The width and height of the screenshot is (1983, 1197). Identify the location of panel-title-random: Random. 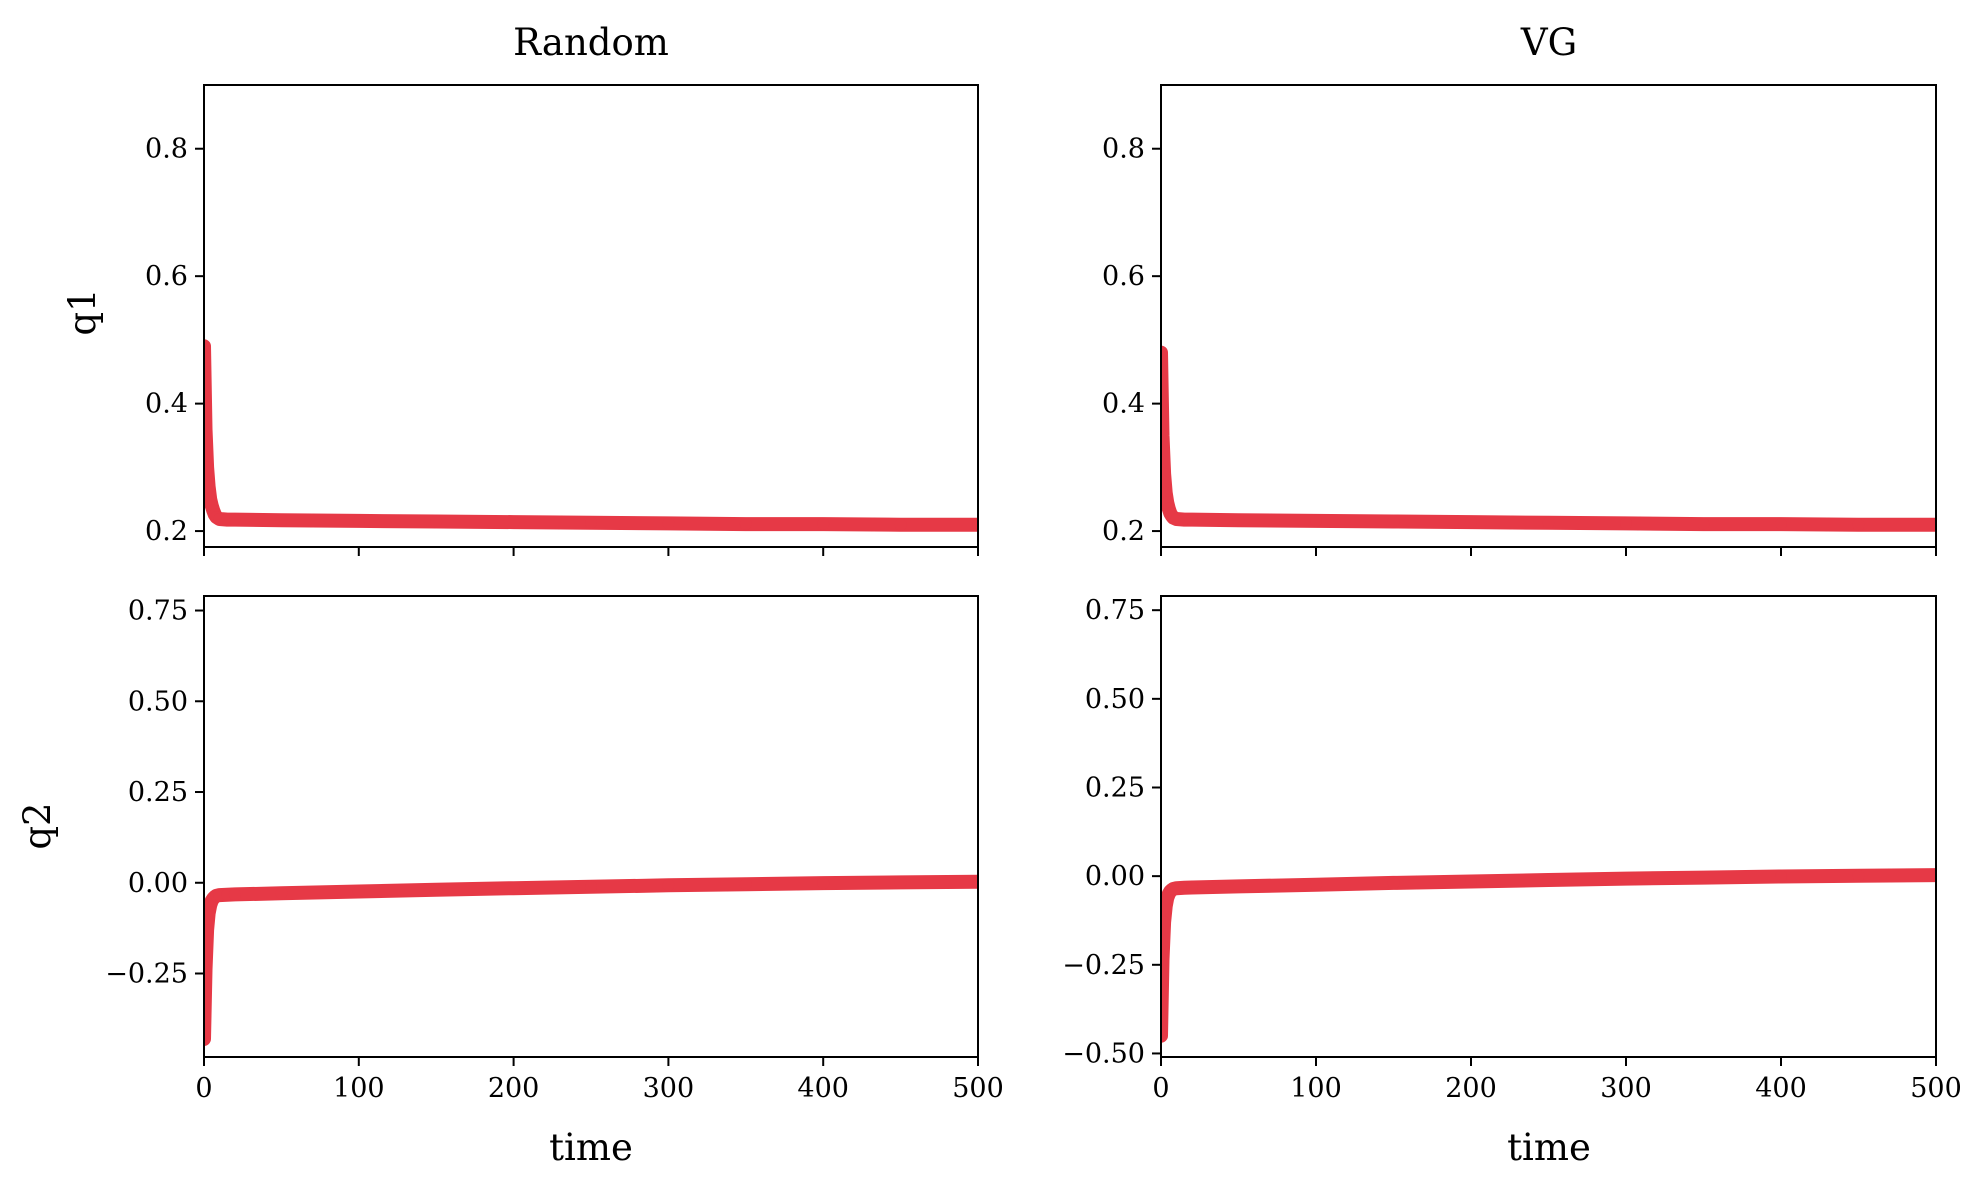
(591, 42).